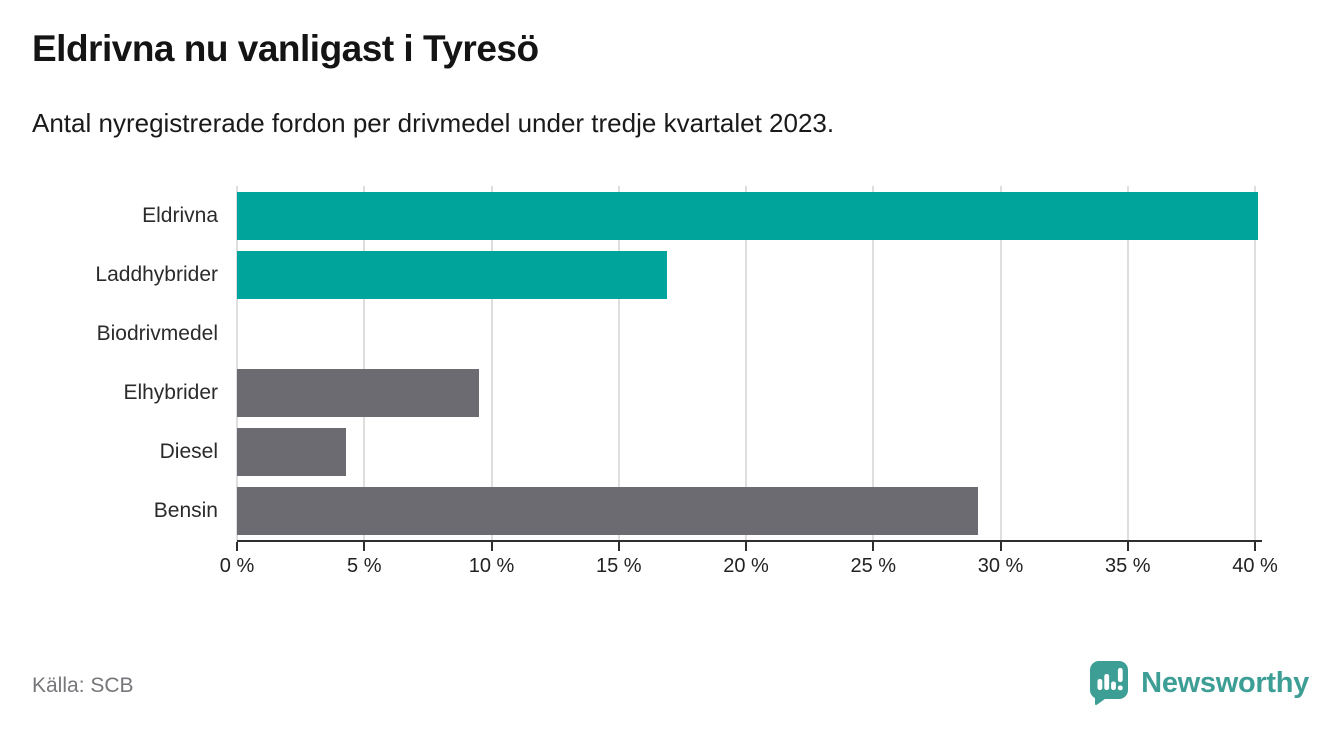  I want to click on axis-tick-label: 20 %, so click(746, 566).